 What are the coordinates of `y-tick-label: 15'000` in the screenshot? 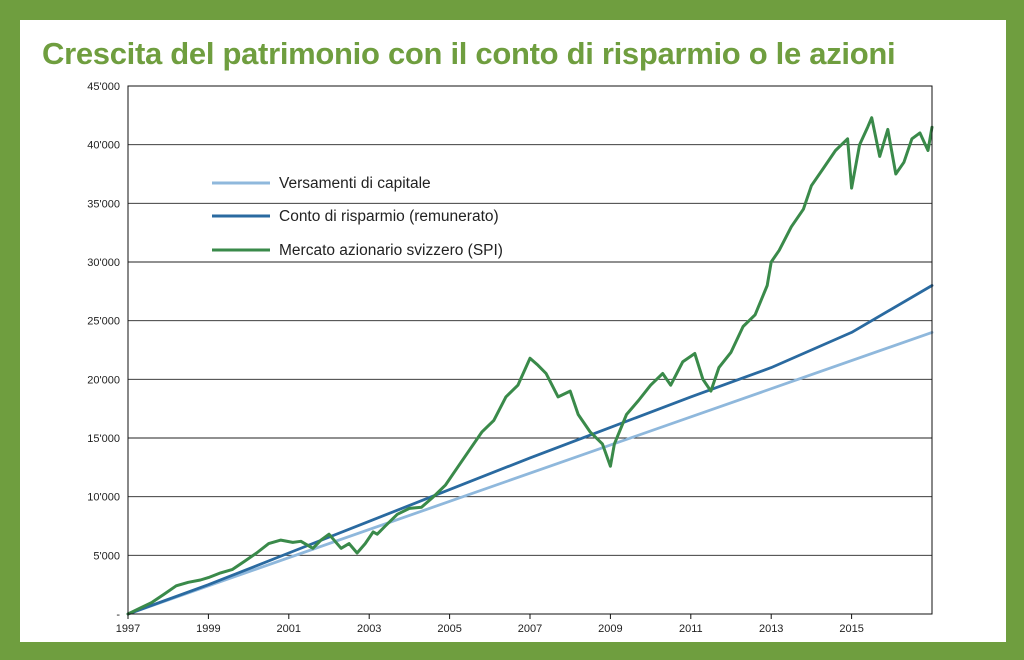 It's located at (103, 439).